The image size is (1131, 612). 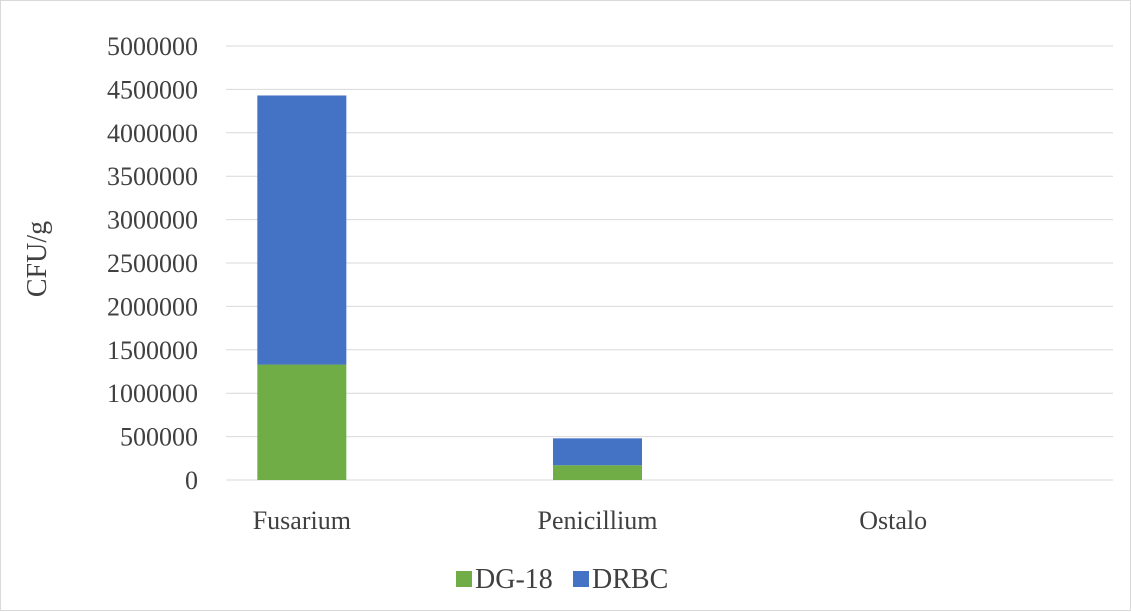 I want to click on legend-label: DG-18, so click(x=514, y=579).